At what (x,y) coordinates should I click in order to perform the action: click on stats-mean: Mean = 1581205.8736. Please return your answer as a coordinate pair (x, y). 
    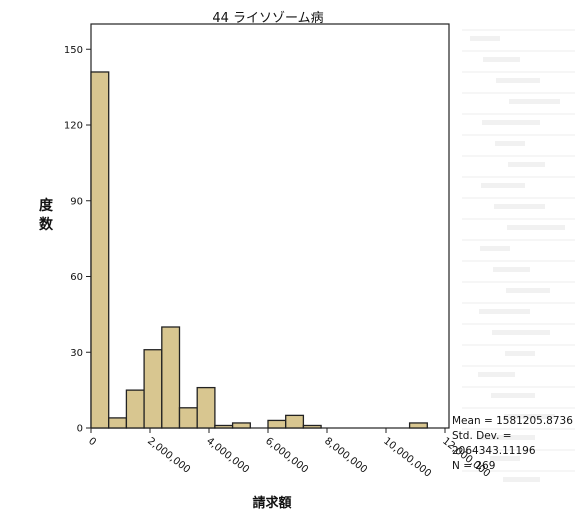
    Looking at the image, I should click on (512, 421).